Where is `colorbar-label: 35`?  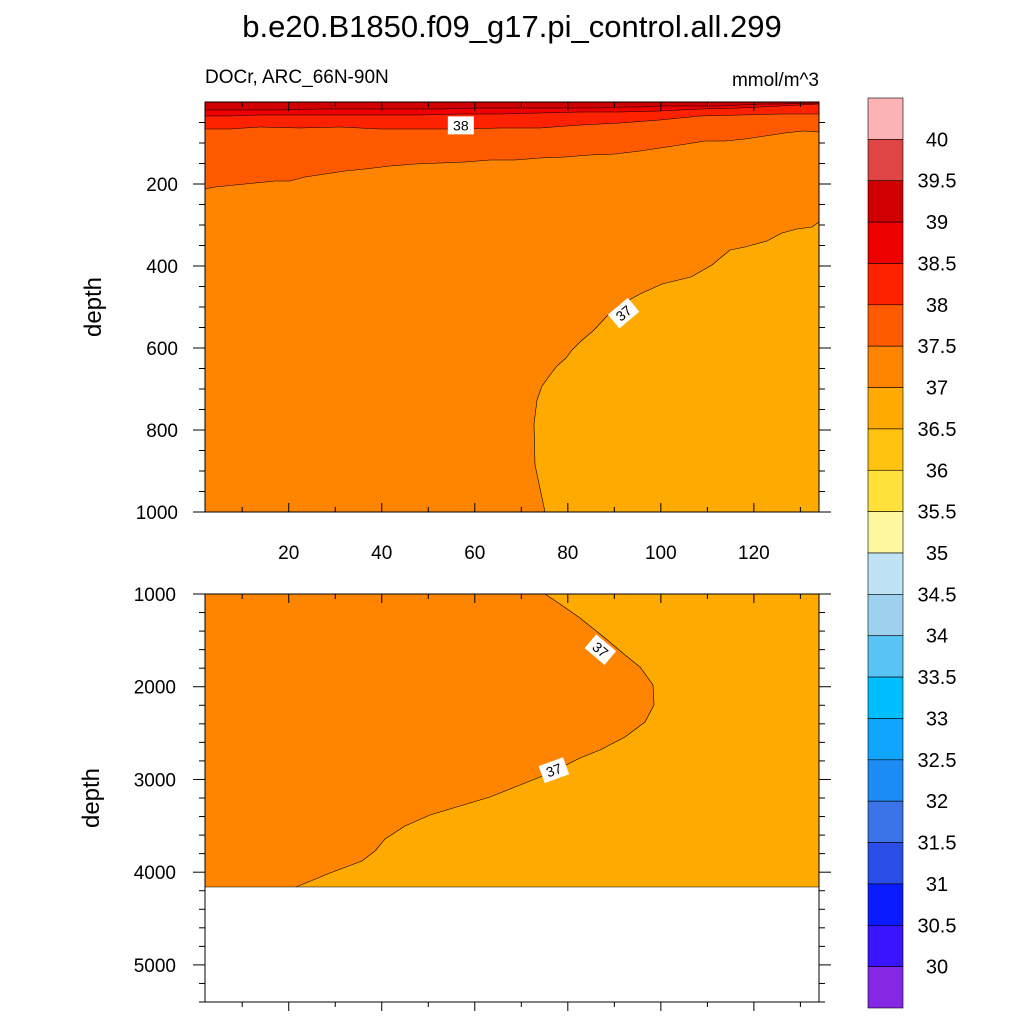
colorbar-label: 35 is located at coordinates (937, 554).